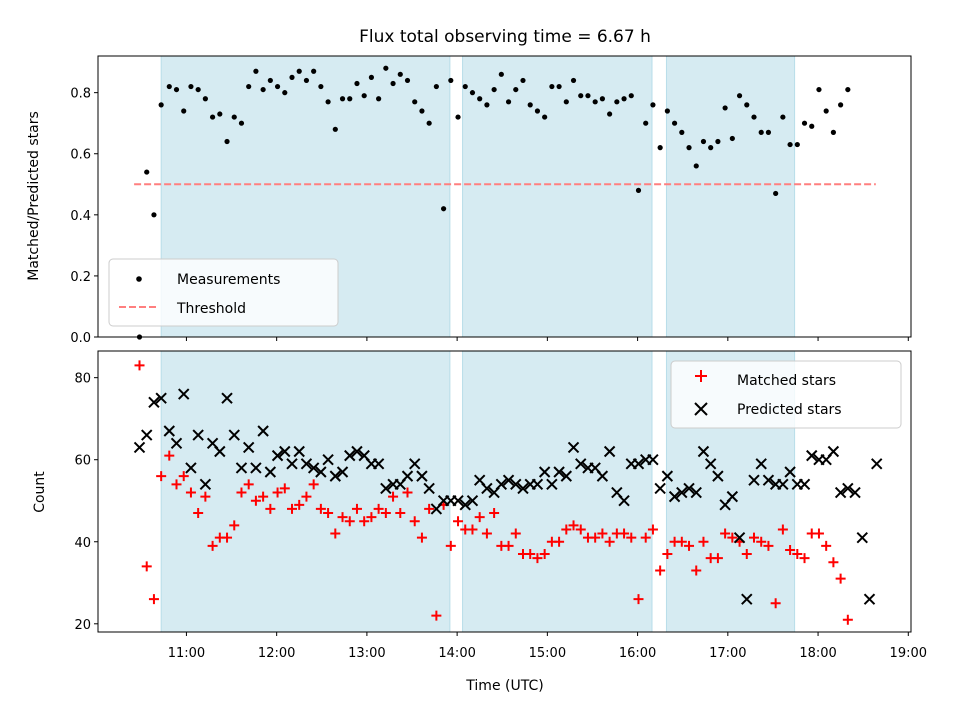  What do you see at coordinates (817, 653) in the screenshot?
I see `x-tick-label: 18:00` at bounding box center [817, 653].